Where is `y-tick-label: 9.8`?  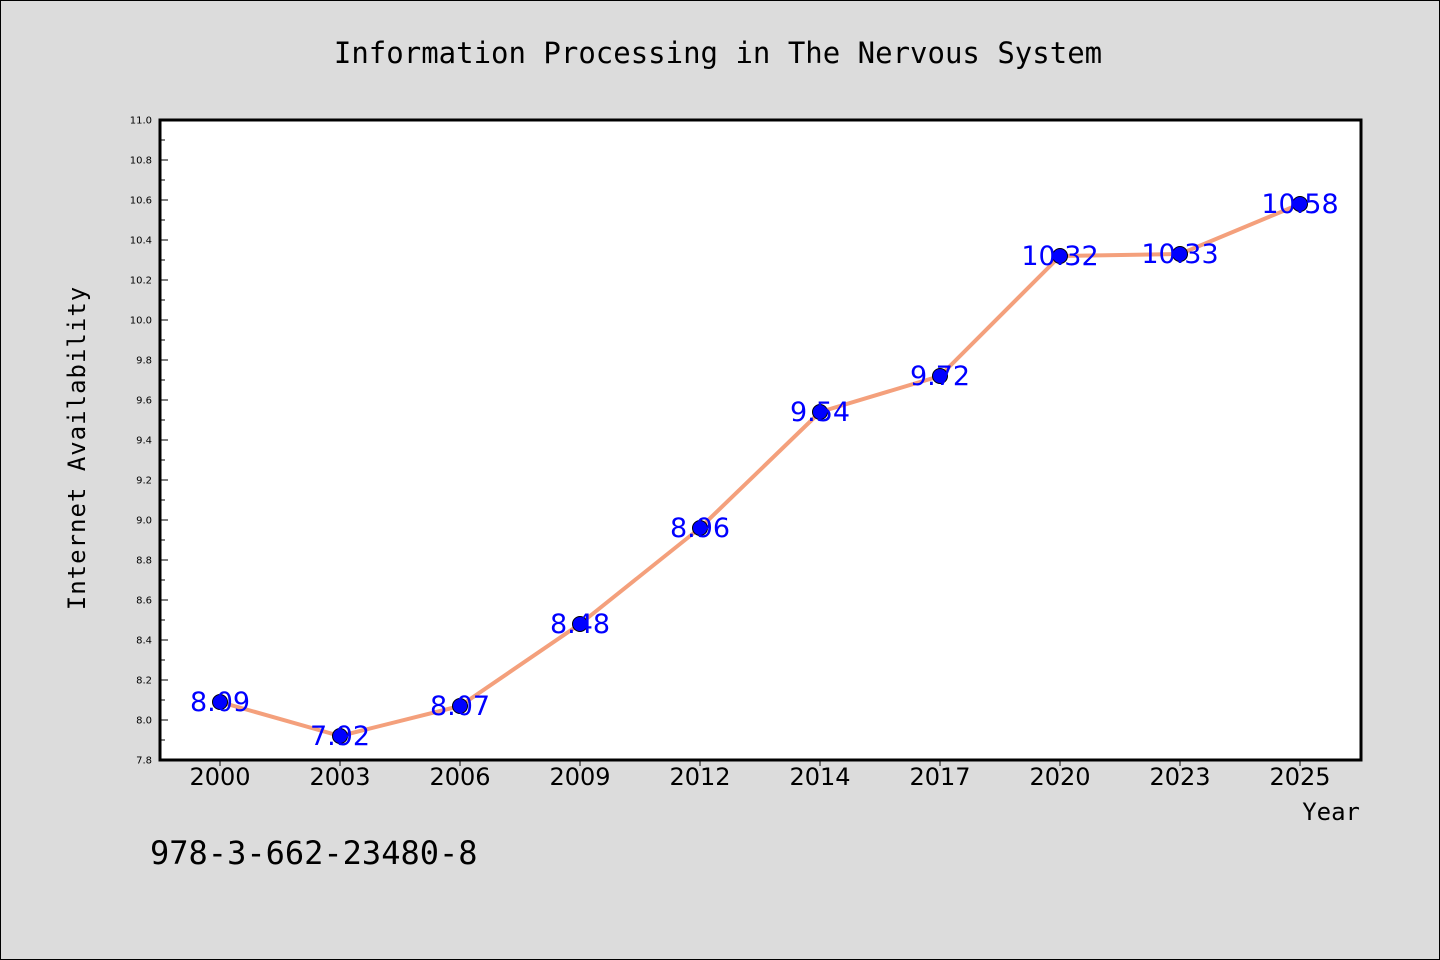 y-tick-label: 9.8 is located at coordinates (144, 361).